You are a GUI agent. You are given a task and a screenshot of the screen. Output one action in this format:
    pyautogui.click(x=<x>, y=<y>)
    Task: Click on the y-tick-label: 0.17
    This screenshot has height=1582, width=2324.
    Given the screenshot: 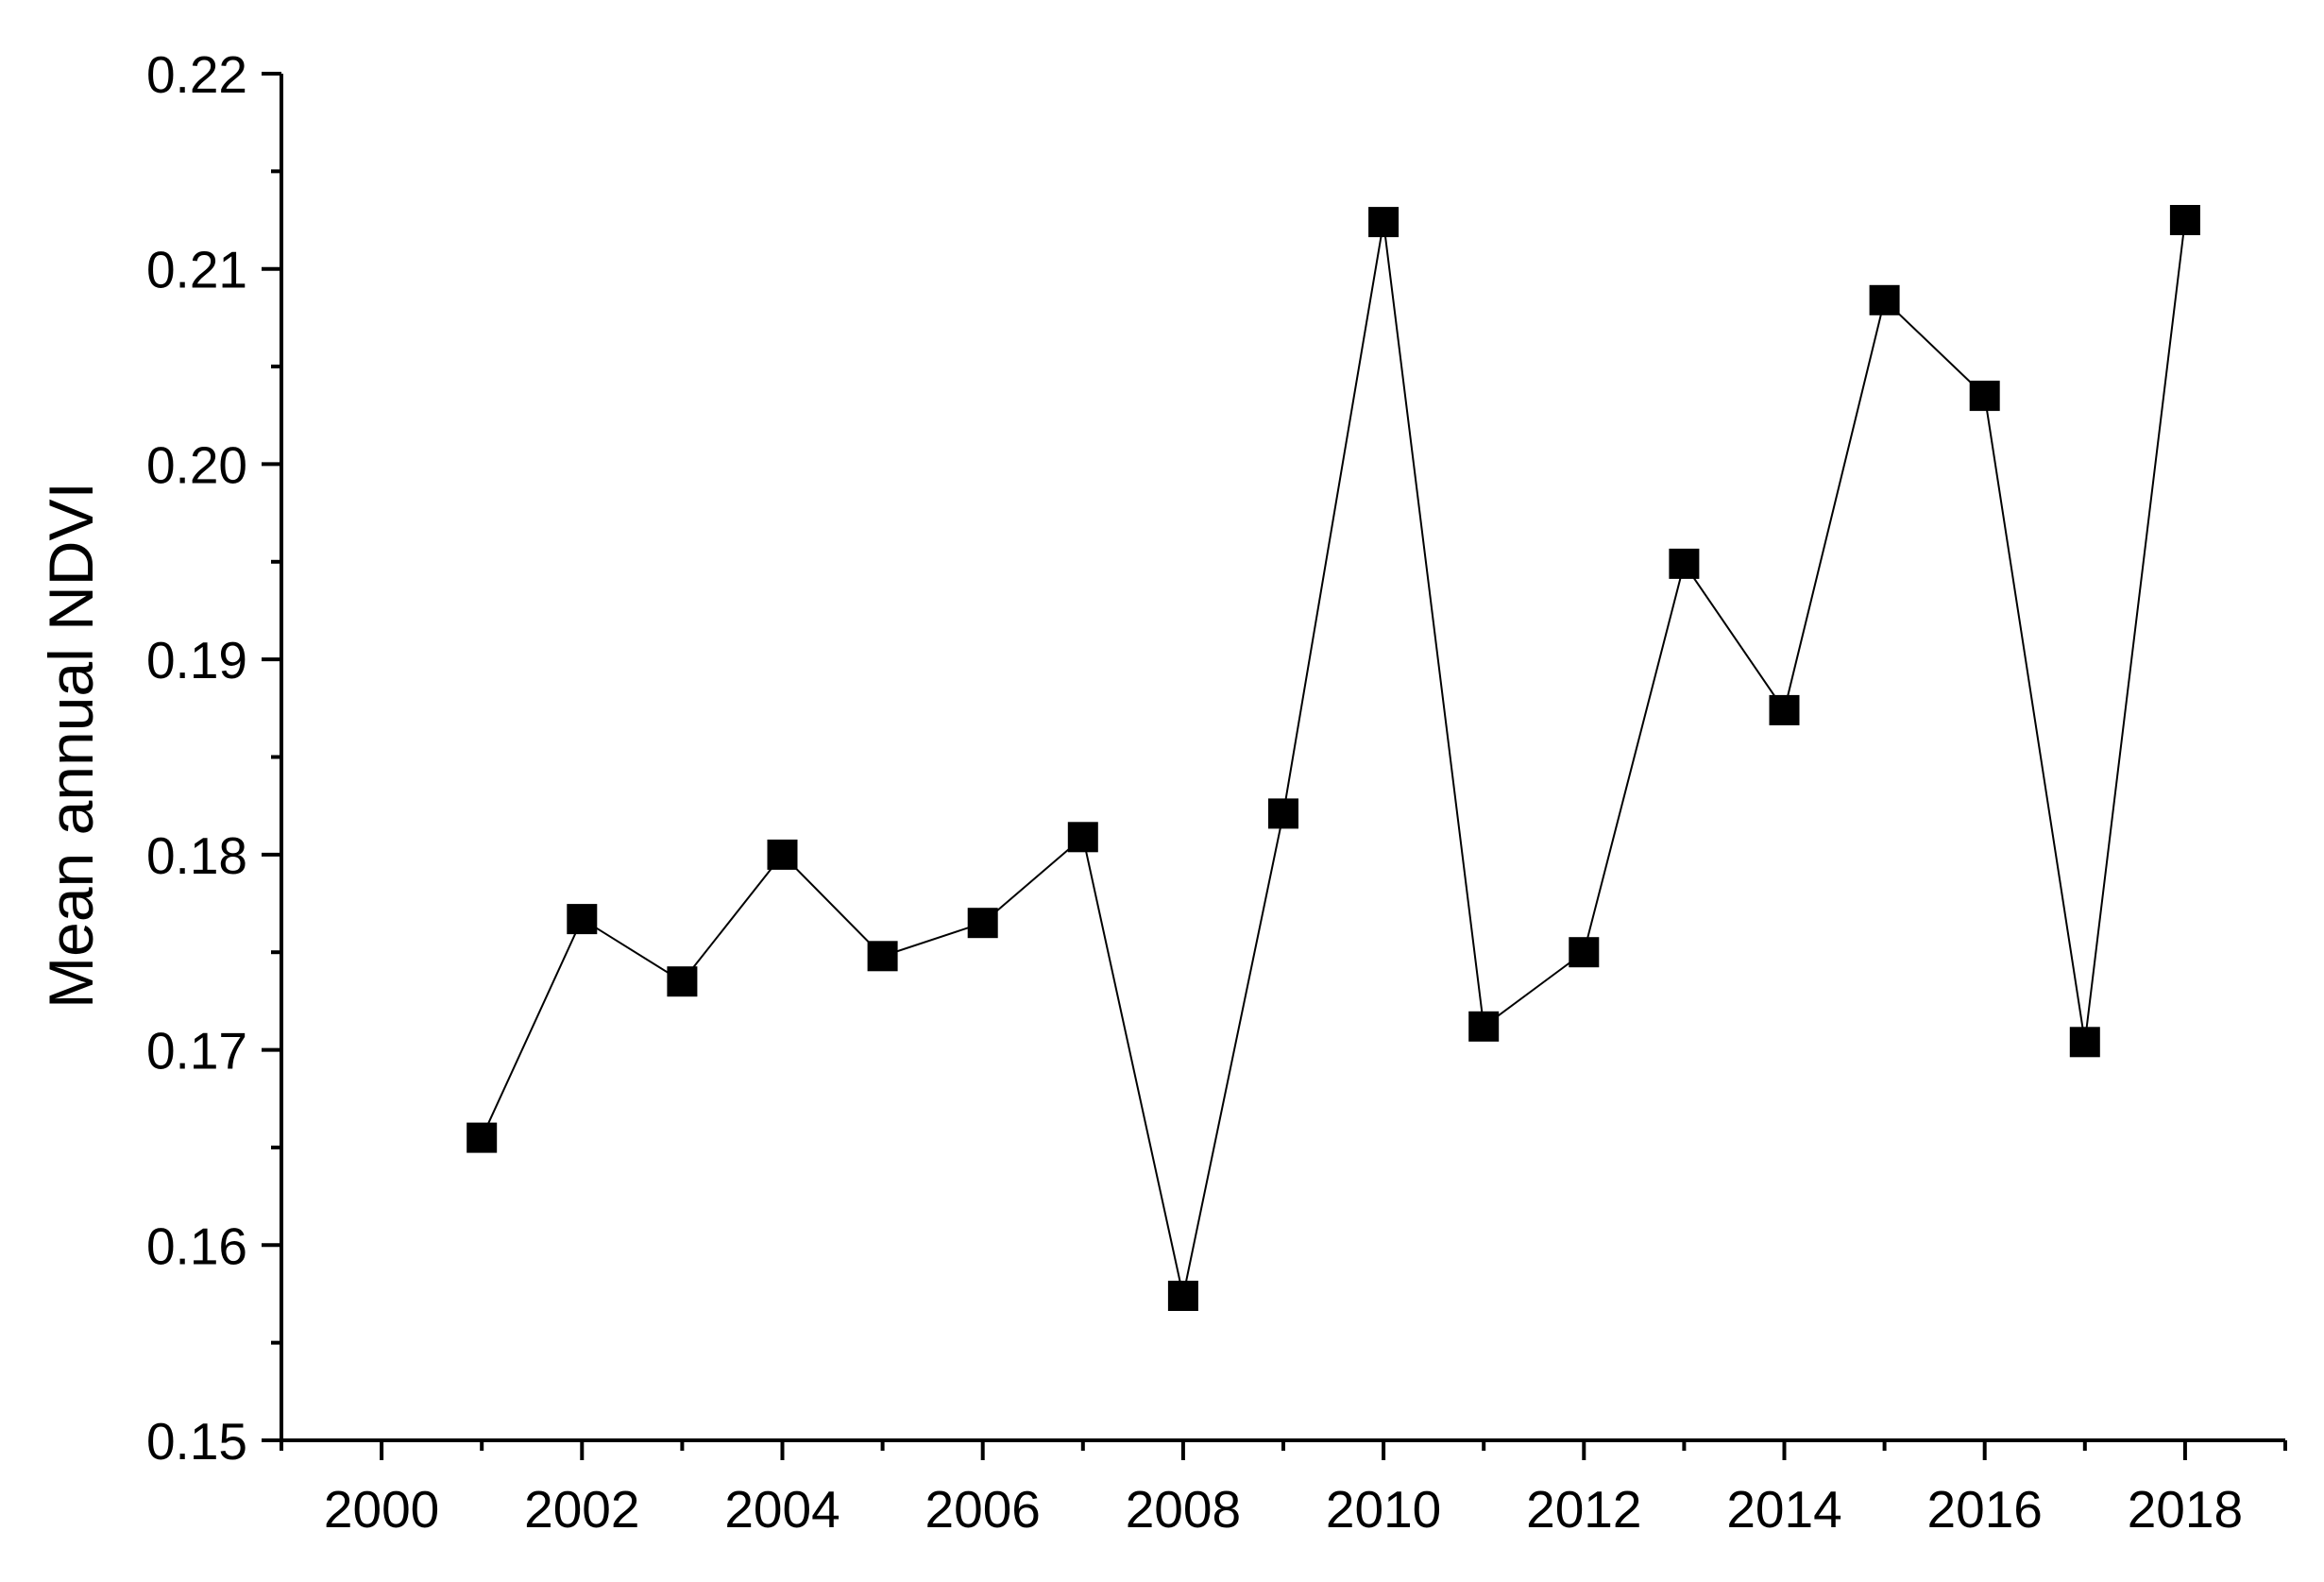 What is the action you would take?
    pyautogui.click(x=196, y=1051)
    